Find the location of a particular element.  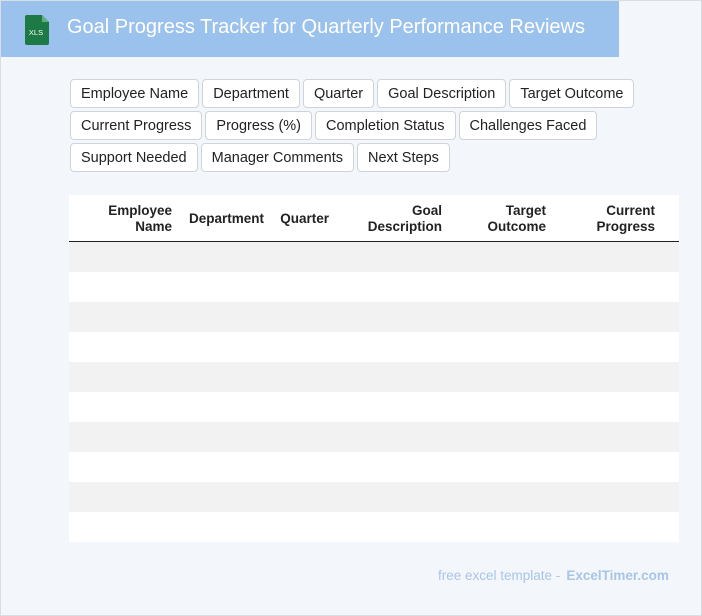

footer-credit: free excel template - ExcelTimer.com is located at coordinates (553, 575).